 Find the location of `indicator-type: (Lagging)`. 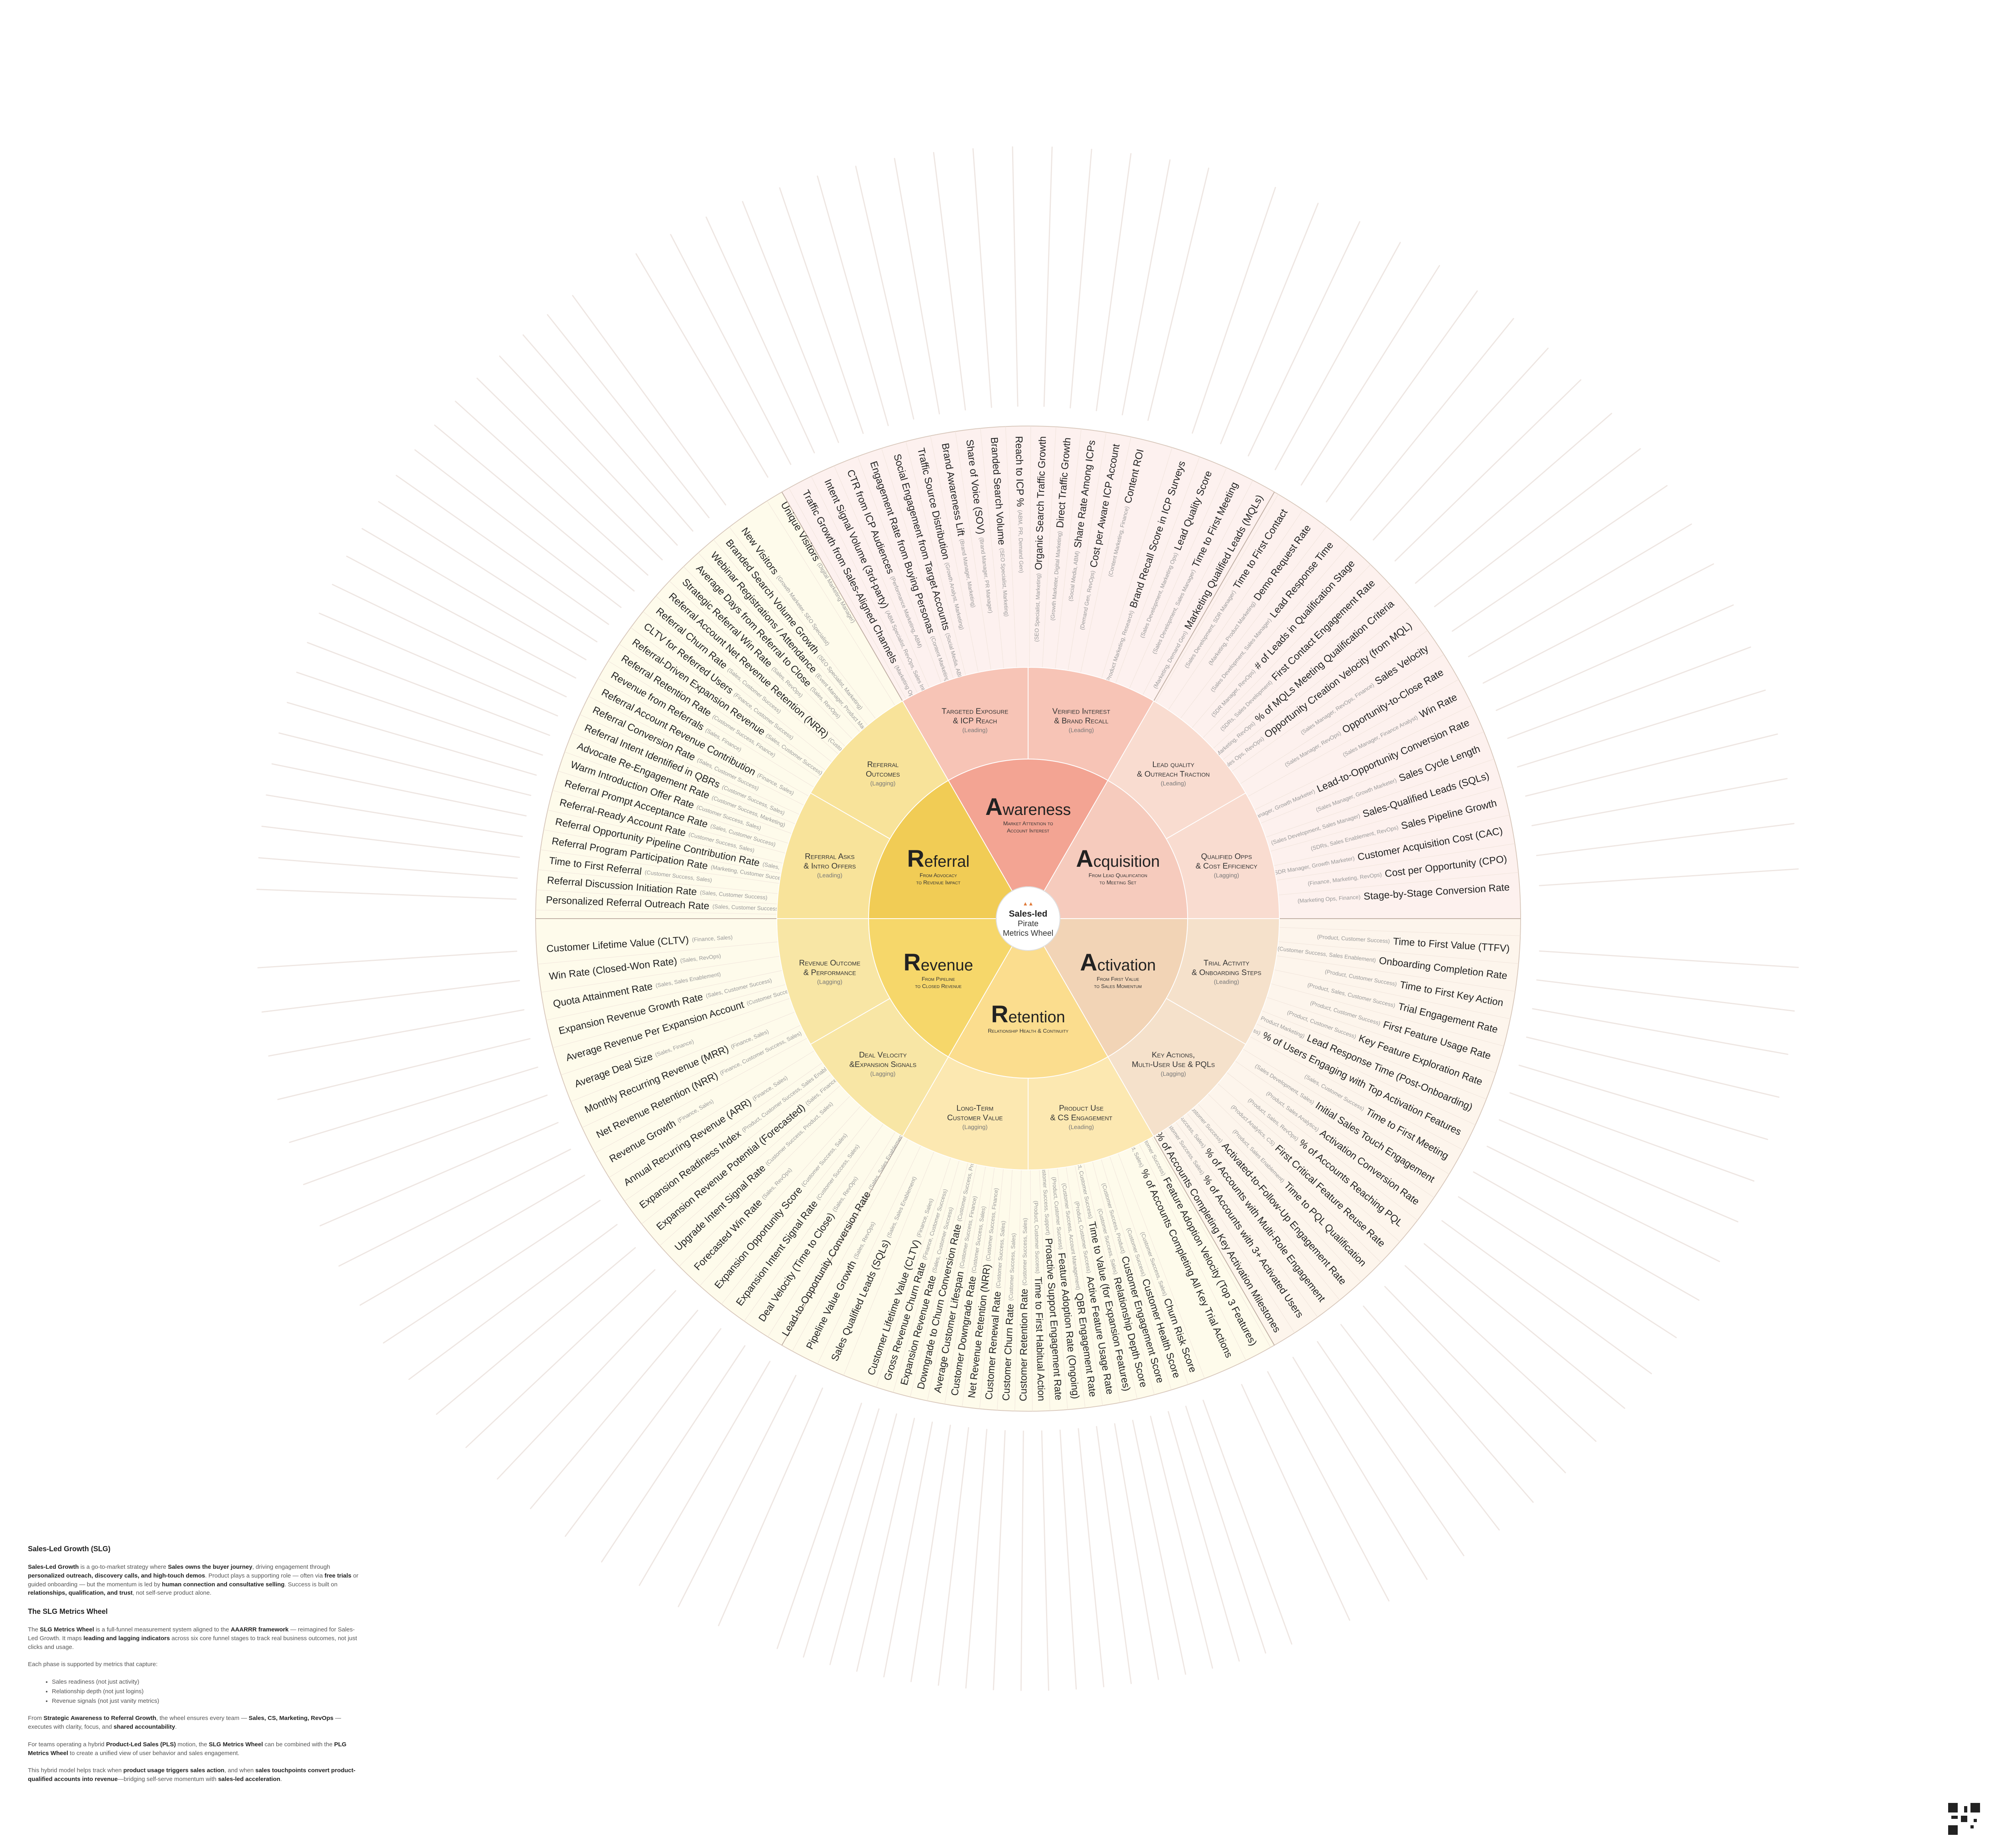

indicator-type: (Lagging) is located at coordinates (882, 1074).